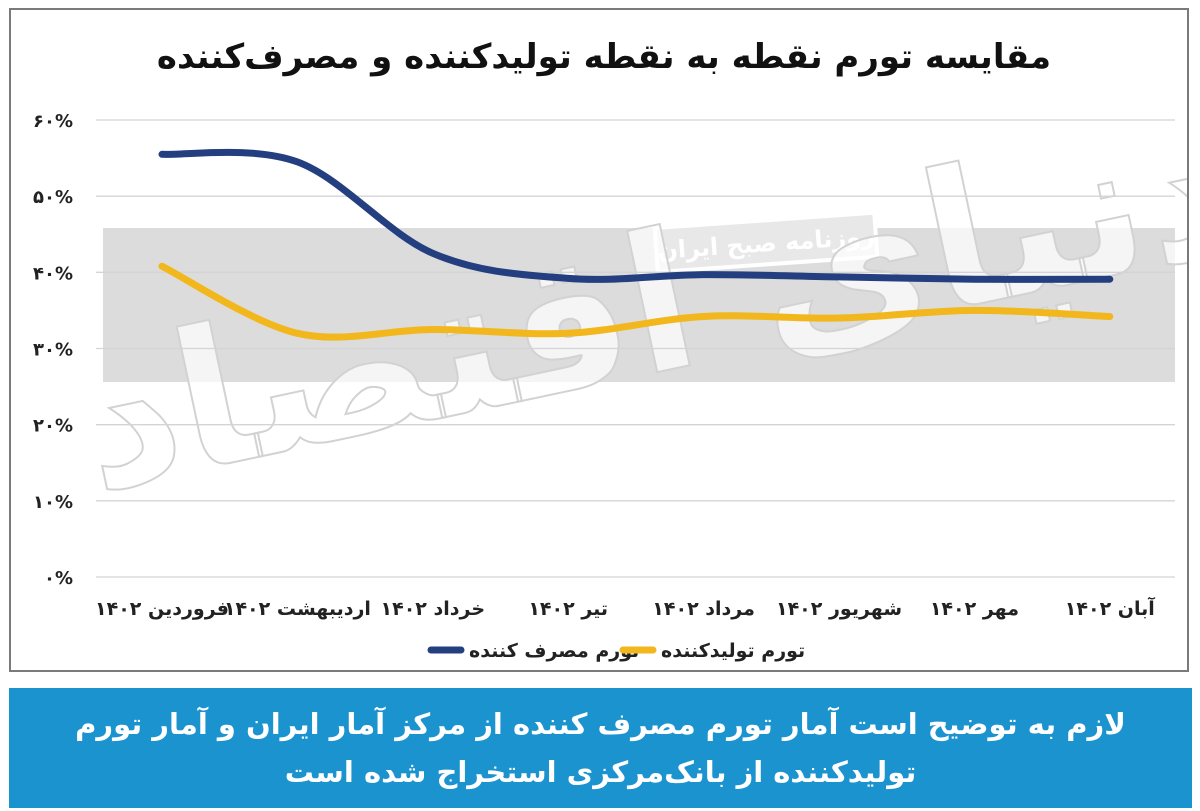 Image resolution: width=1200 pixels, height=811 pixels. I want to click on watermark-tagline-badge: روزنامه صبح ایران, so click(766, 242).